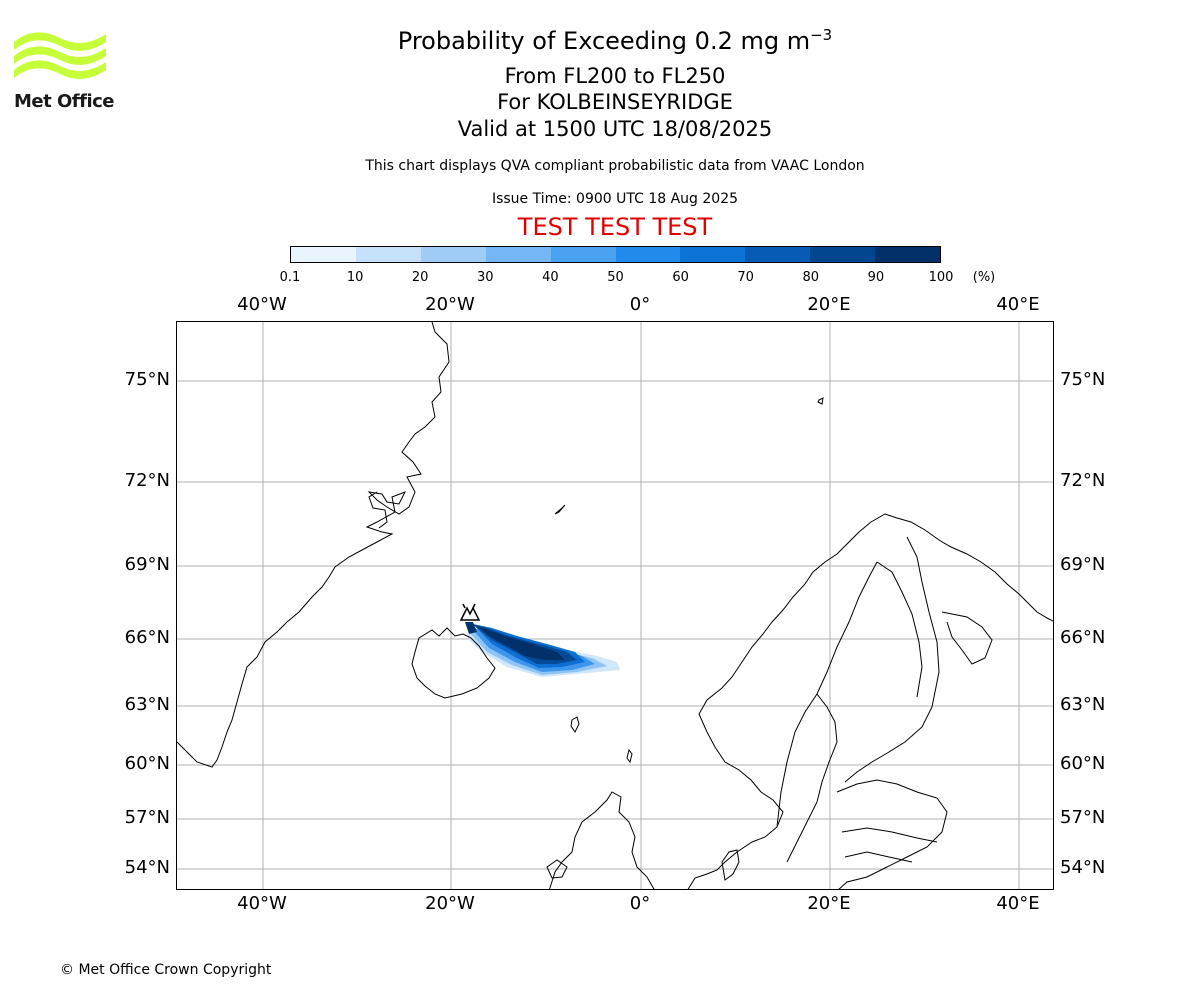 This screenshot has height=1000, width=1200. Describe the element at coordinates (829, 903) in the screenshot. I see `bottom-lon-label: 20°E` at that location.